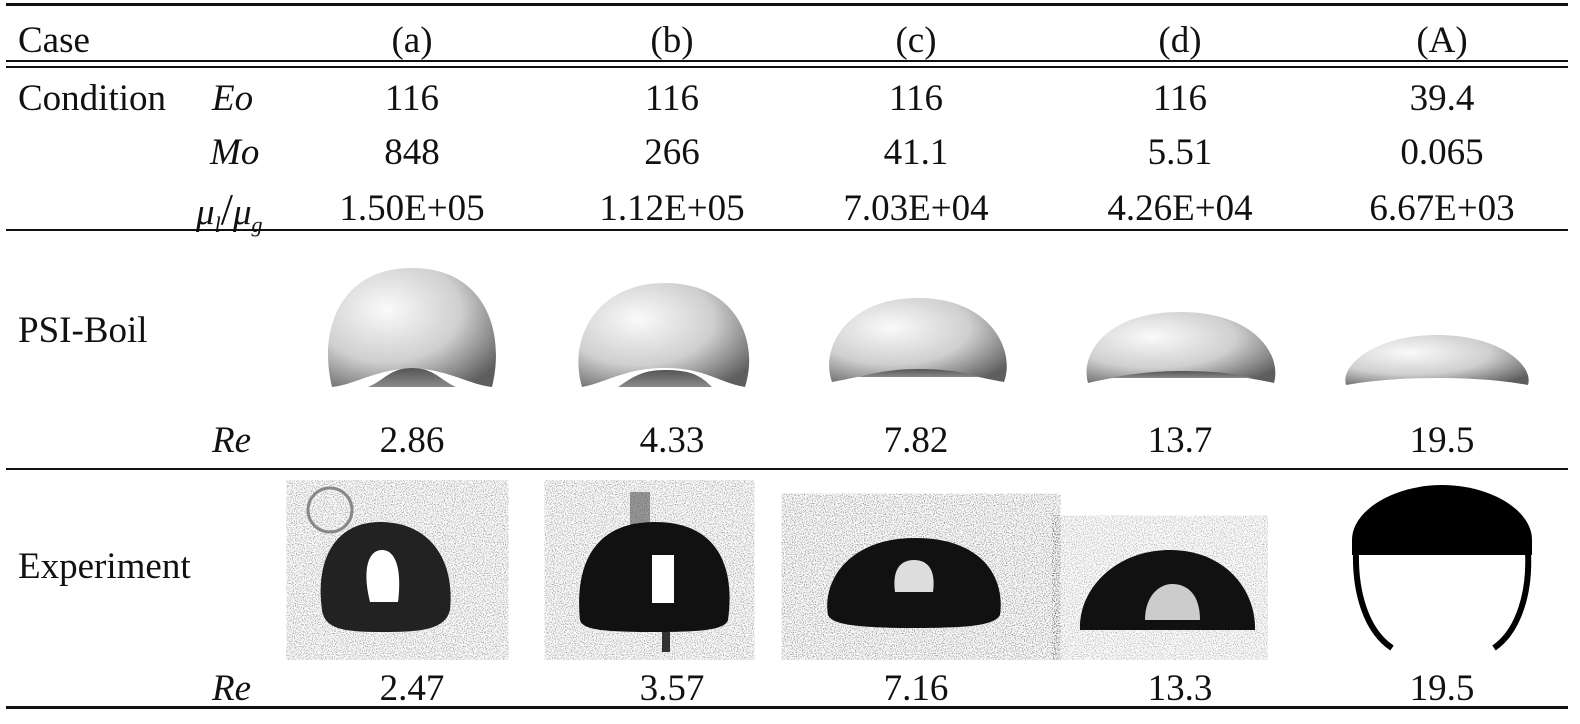 This screenshot has width=1580, height=724. Describe the element at coordinates (664, 335) in the screenshot. I see `bubble-b` at that location.